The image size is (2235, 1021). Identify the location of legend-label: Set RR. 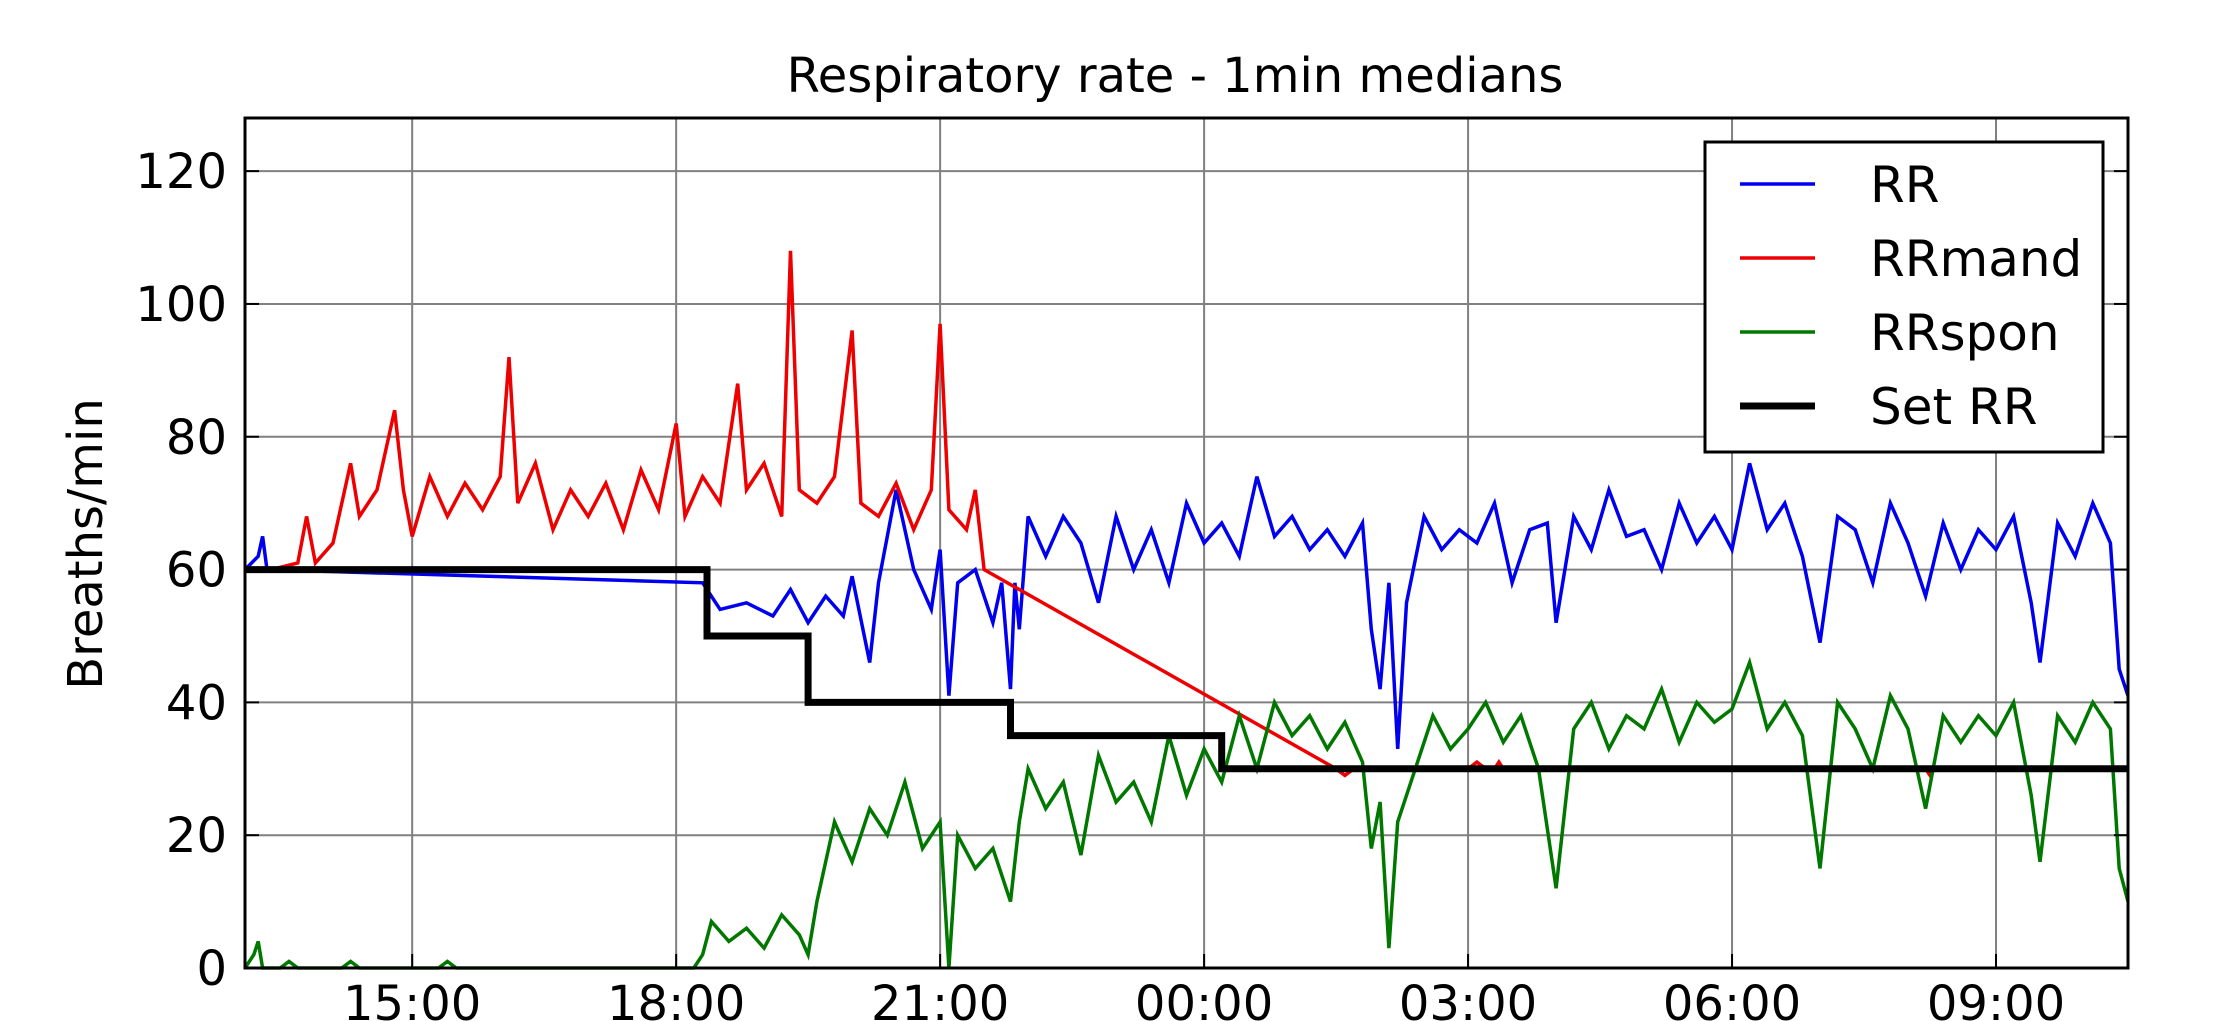
(1953, 407).